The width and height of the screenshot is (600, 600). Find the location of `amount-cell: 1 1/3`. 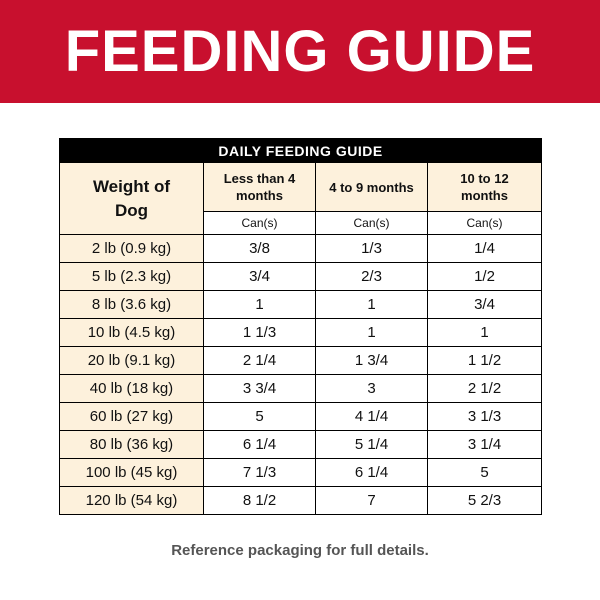

amount-cell: 1 1/3 is located at coordinates (259, 332).